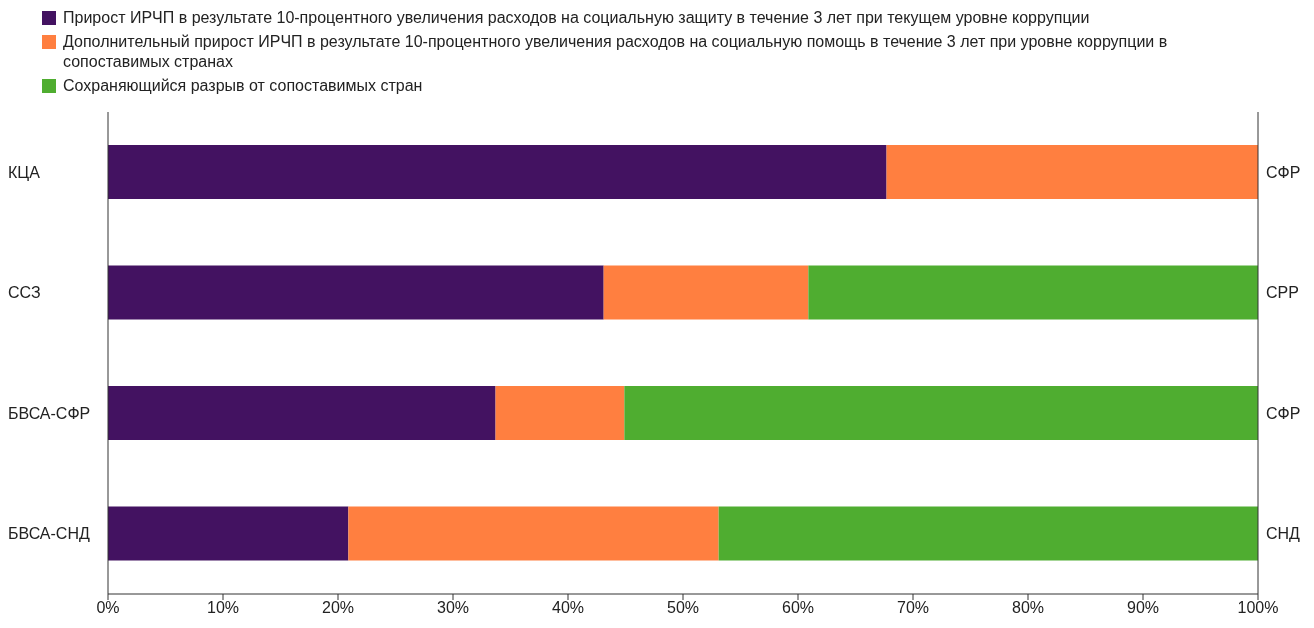  Describe the element at coordinates (798, 608) in the screenshot. I see `x-tick-label: 60%` at that location.